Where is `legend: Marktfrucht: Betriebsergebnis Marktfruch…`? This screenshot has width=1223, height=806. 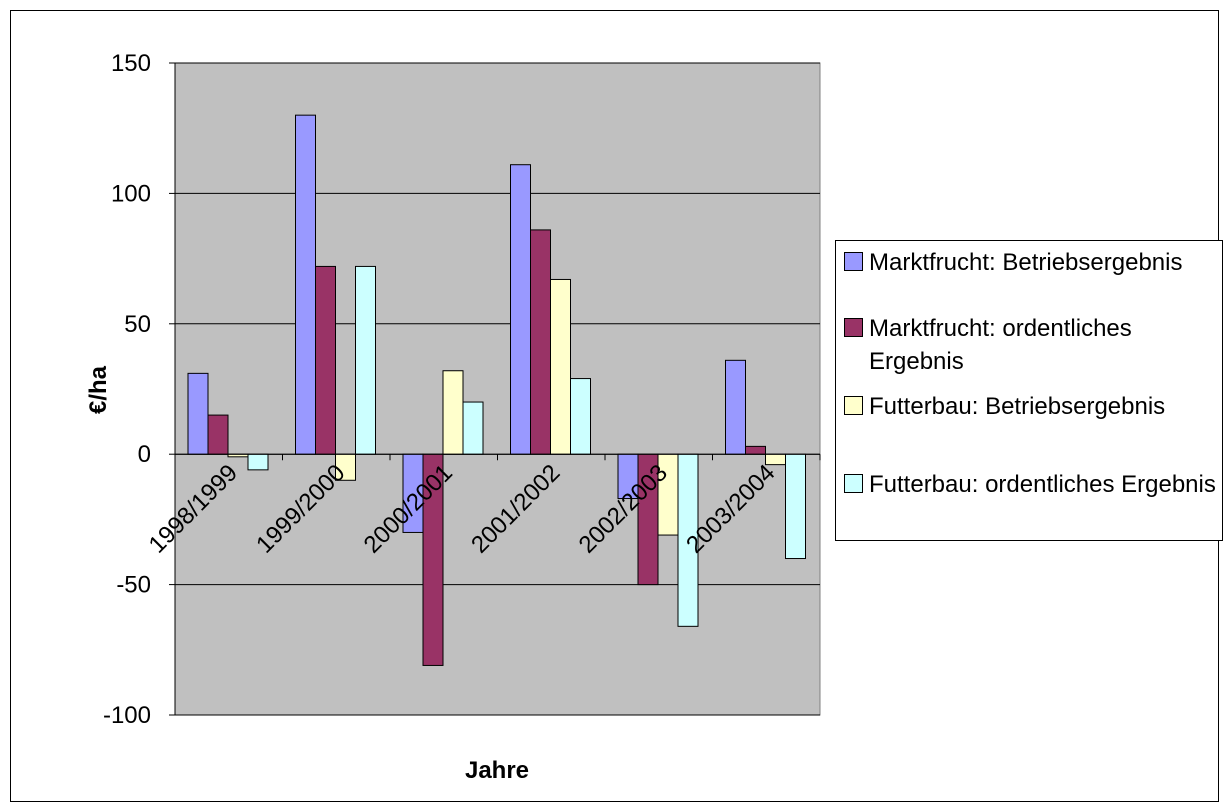 legend: Marktfrucht: Betriebsergebnis Marktfruch… is located at coordinates (1029, 390).